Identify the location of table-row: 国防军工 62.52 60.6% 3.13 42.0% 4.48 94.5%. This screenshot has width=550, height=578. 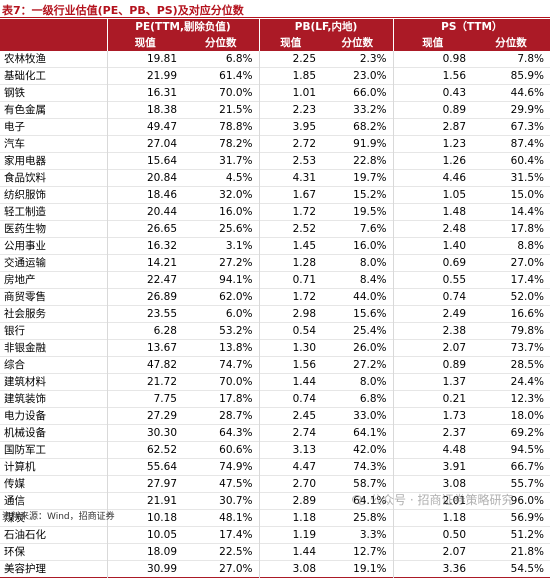
(275, 450).